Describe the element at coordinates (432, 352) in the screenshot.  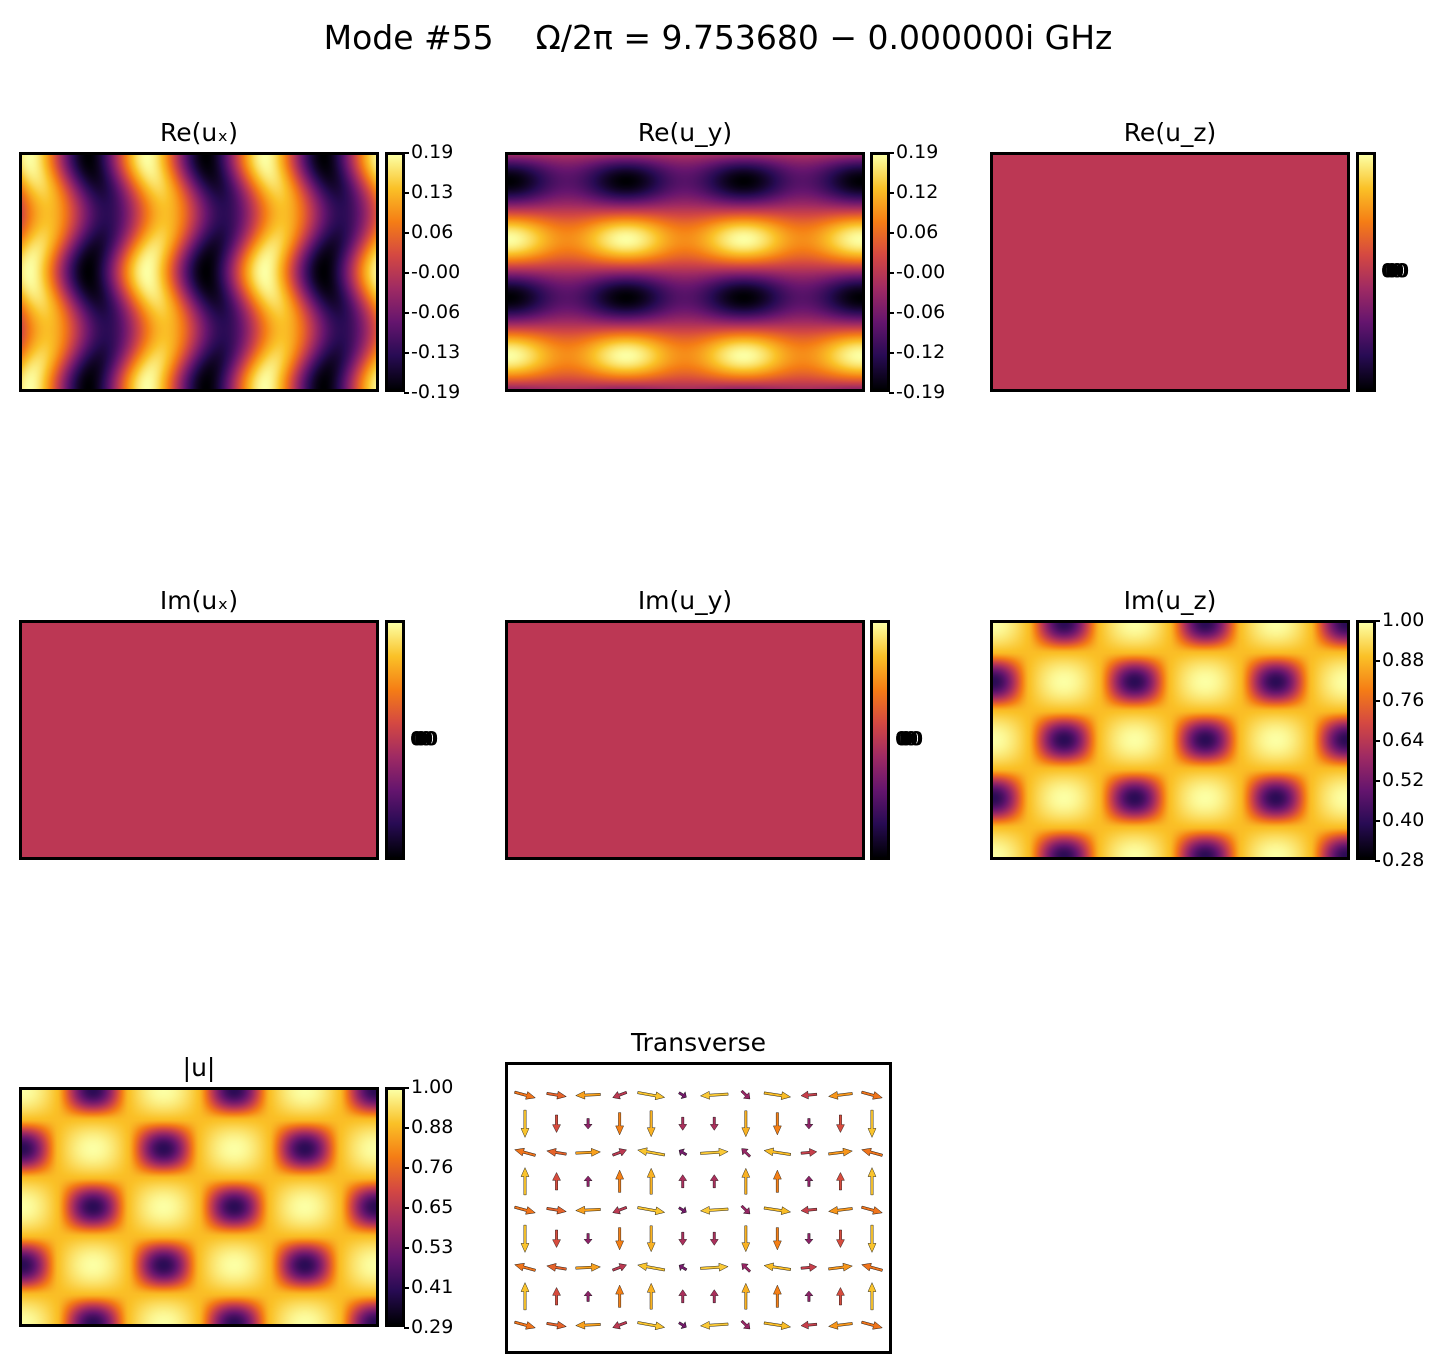
I see `colorbar-tick-label: -0.13` at that location.